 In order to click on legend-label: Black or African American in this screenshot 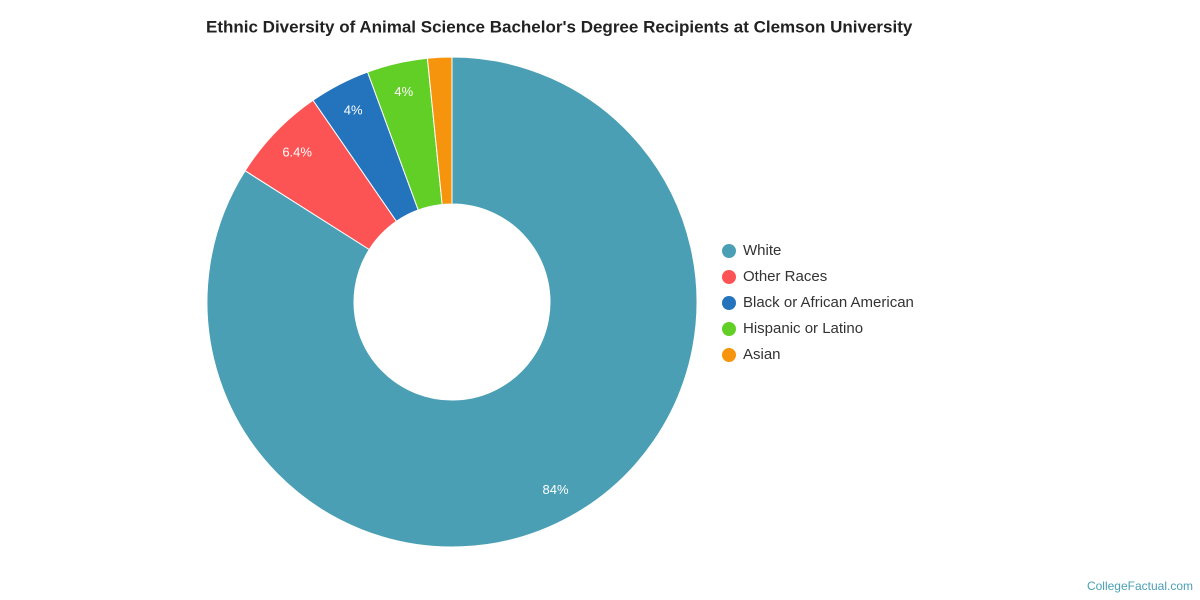, I will do `click(828, 302)`.